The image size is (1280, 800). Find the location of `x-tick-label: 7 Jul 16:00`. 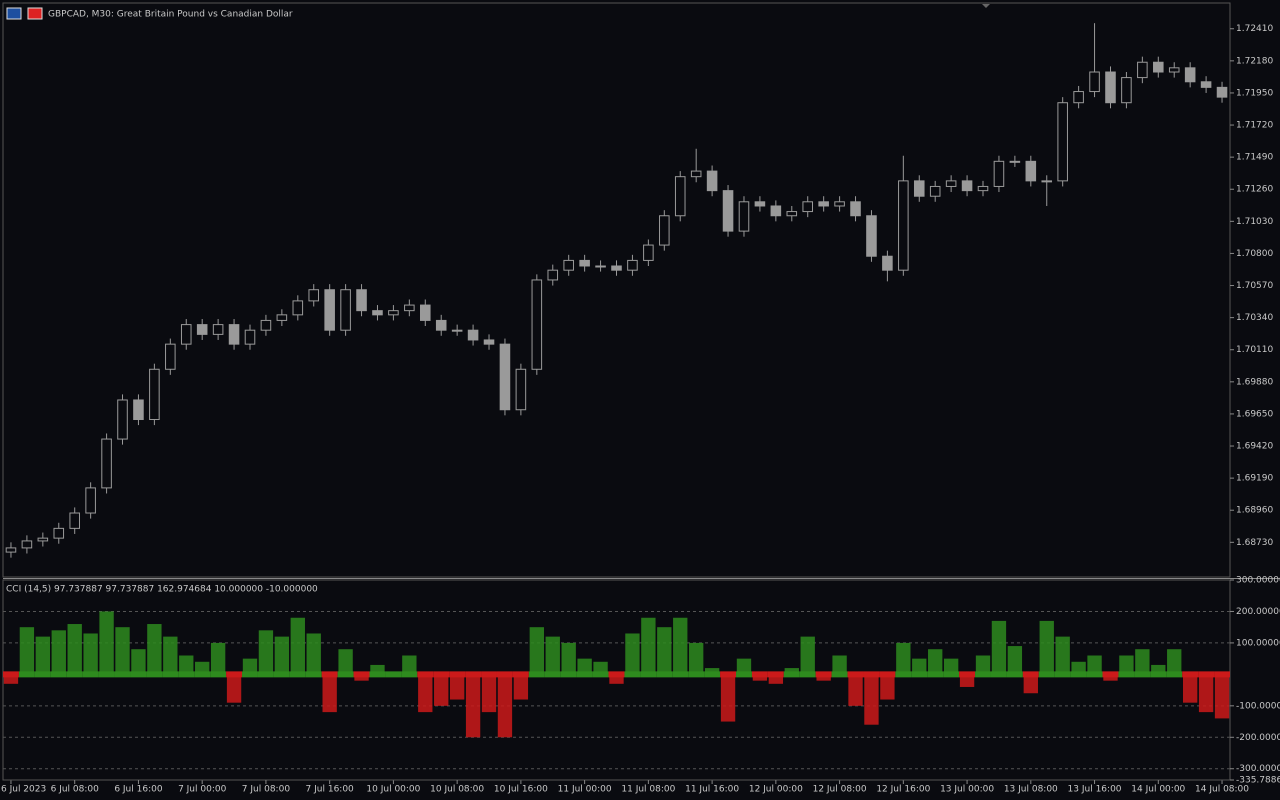

x-tick-label: 7 Jul 16:00 is located at coordinates (330, 790).